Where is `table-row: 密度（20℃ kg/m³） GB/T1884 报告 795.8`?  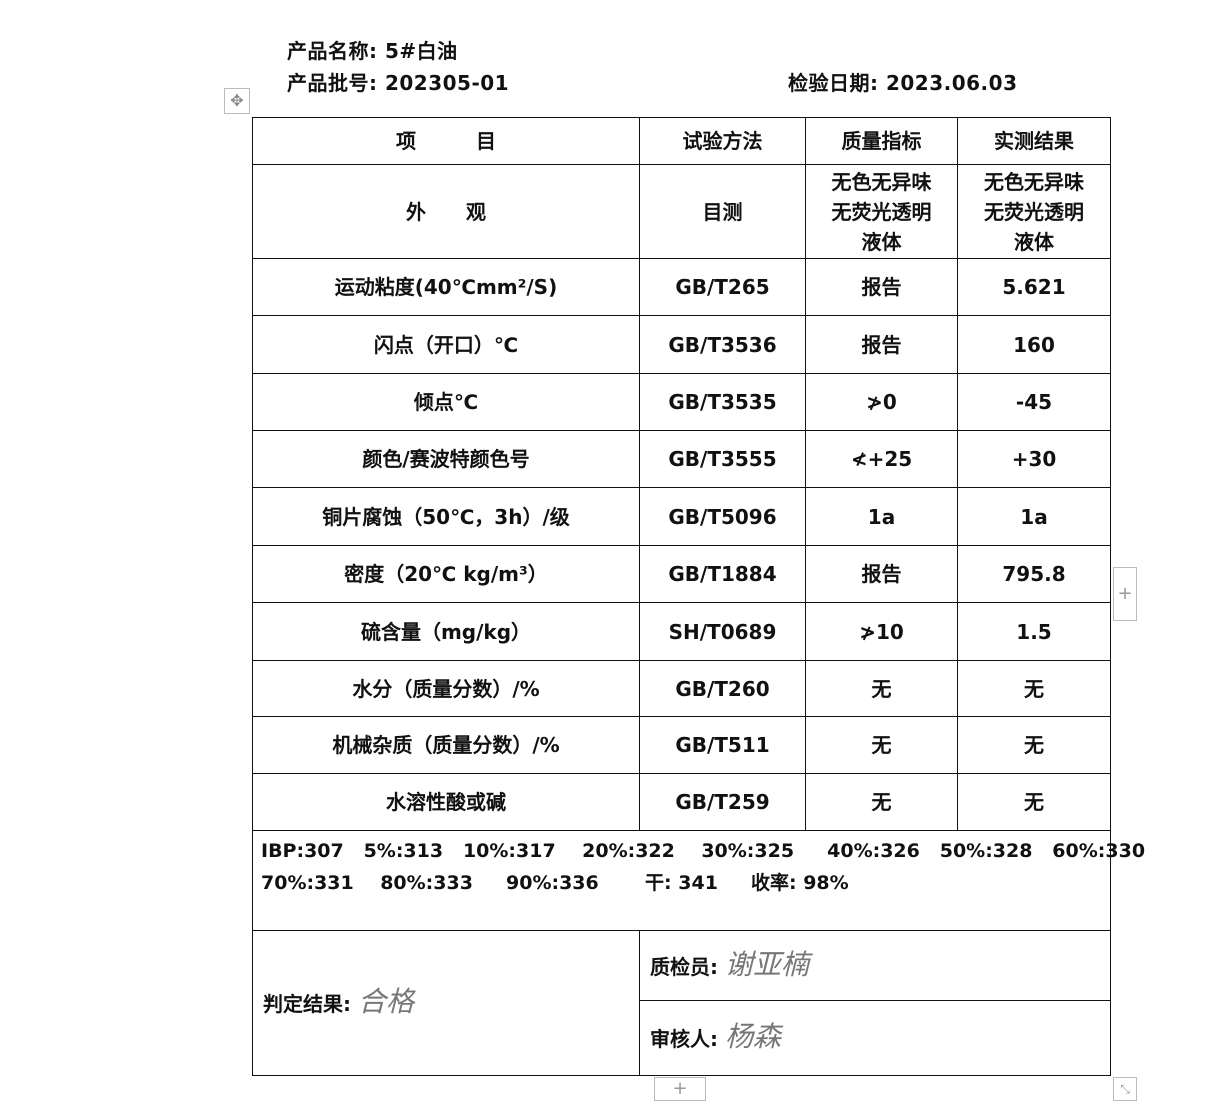
table-row: 密度（20℃ kg/m³） GB/T1884 报告 795.8 is located at coordinates (681, 574).